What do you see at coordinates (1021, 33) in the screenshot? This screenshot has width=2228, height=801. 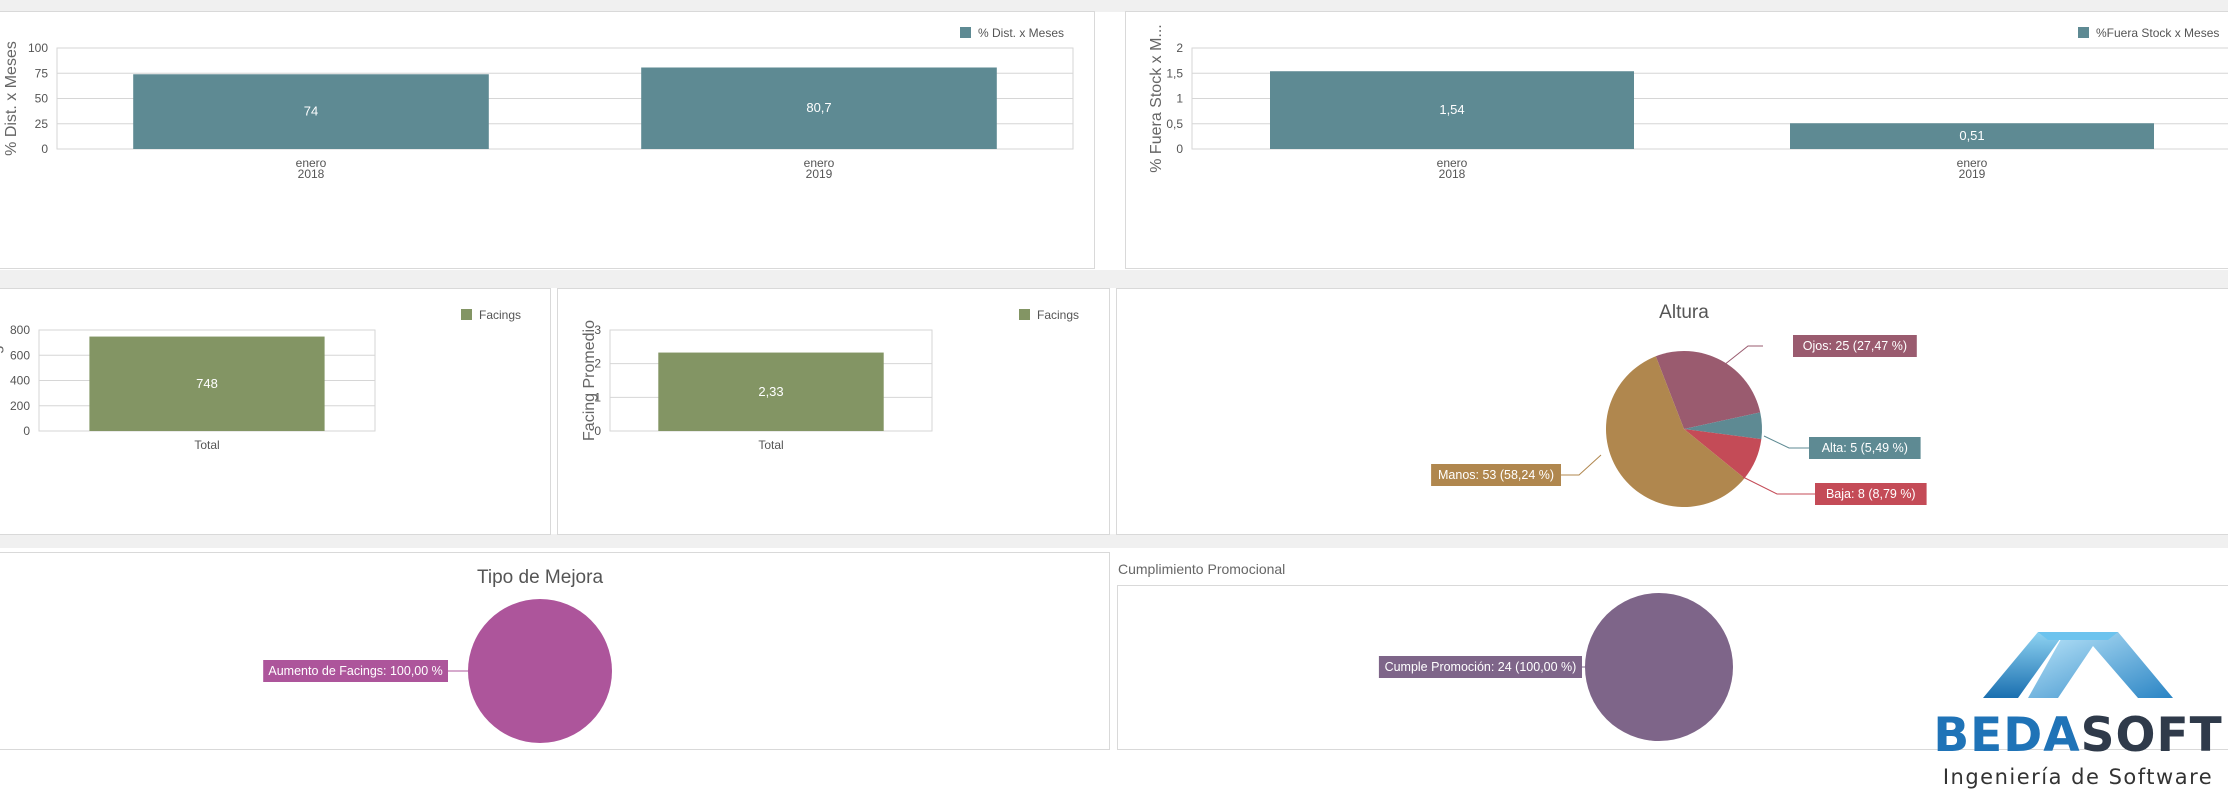 I see `legend-label: % Dist. x Meses` at bounding box center [1021, 33].